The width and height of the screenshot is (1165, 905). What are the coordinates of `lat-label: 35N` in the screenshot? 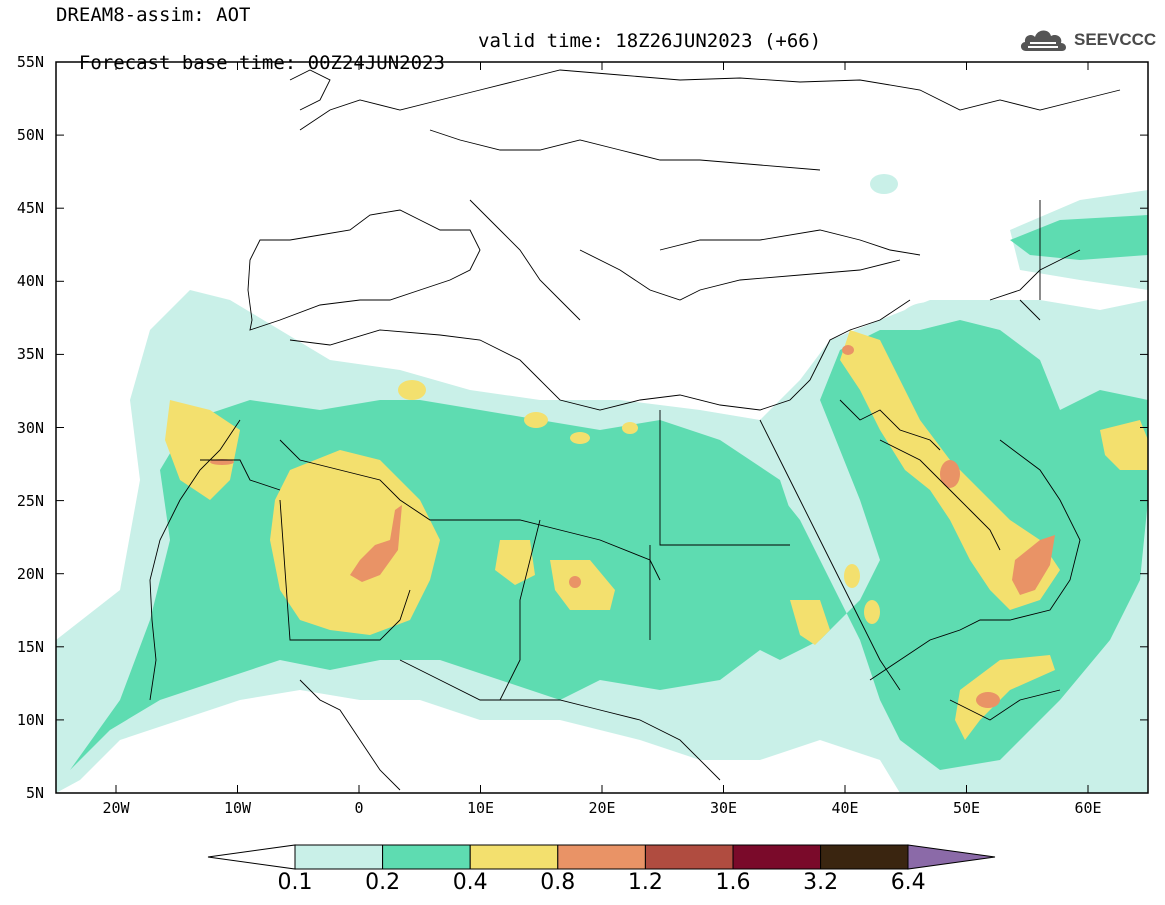 It's located at (30, 354).